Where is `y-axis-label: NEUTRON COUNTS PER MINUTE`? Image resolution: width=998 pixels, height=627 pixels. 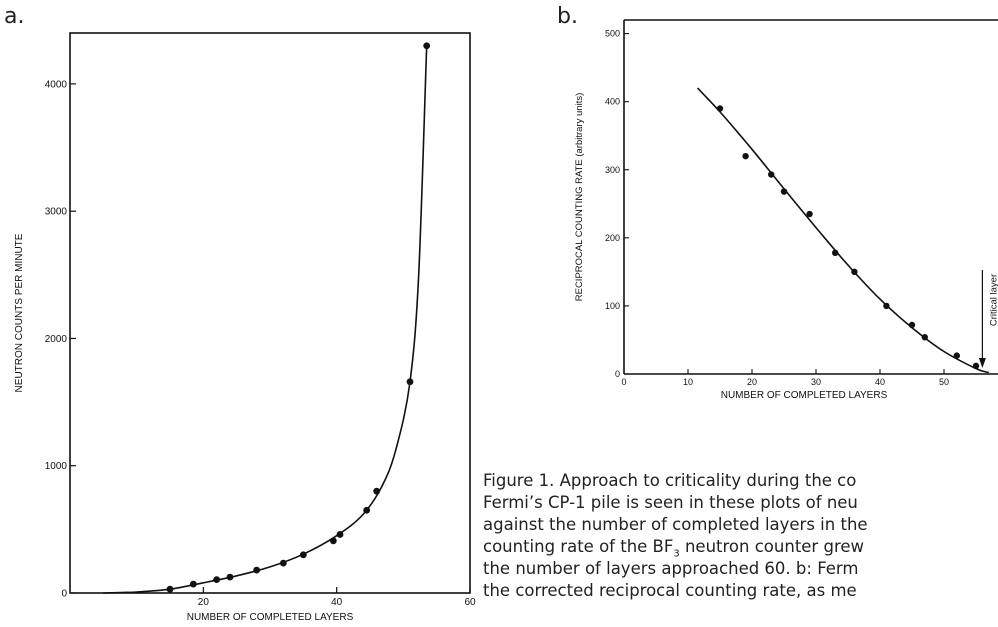
y-axis-label: NEUTRON COUNTS PER MINUTE is located at coordinates (19, 312).